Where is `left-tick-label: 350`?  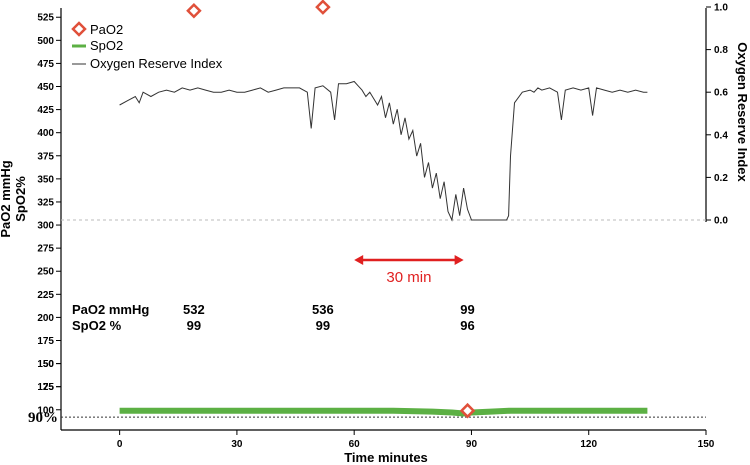
left-tick-label: 350 is located at coordinates (45, 179).